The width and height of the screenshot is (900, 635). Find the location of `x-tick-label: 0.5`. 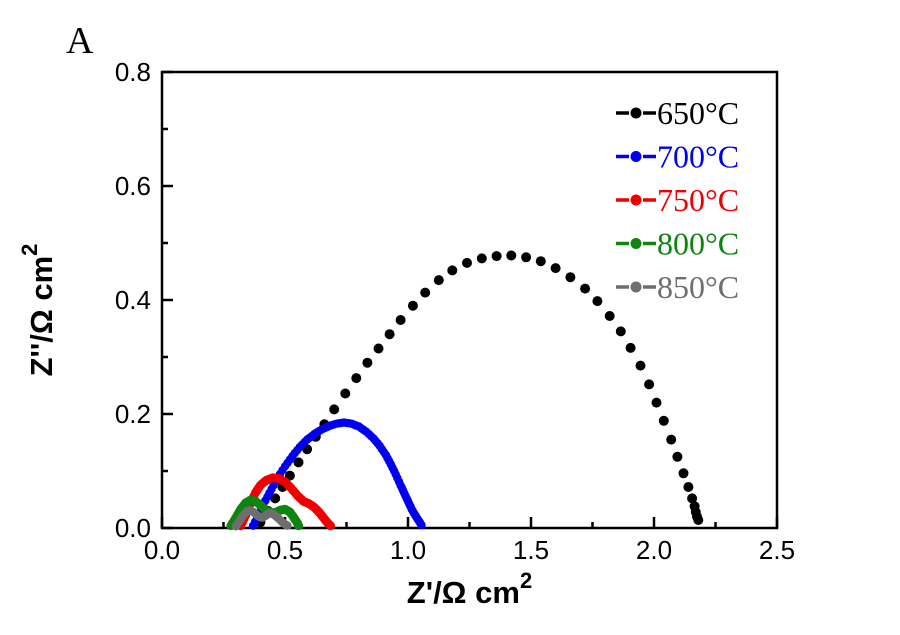

x-tick-label: 0.5 is located at coordinates (285, 550).